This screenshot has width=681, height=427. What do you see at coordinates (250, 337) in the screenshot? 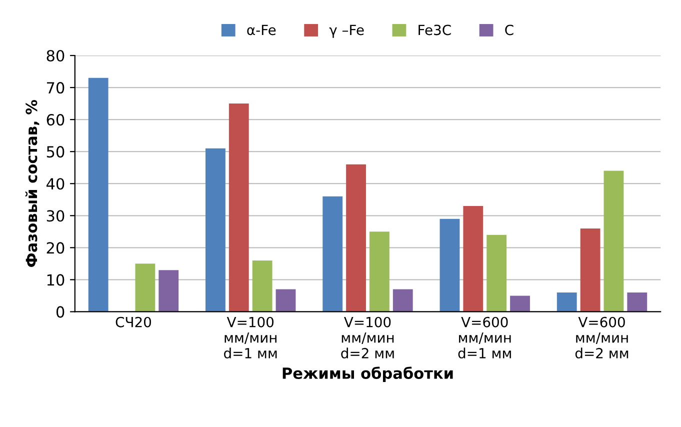
I see `x-tick-label: V=100 мм/мин d=1 мм` at bounding box center [250, 337].